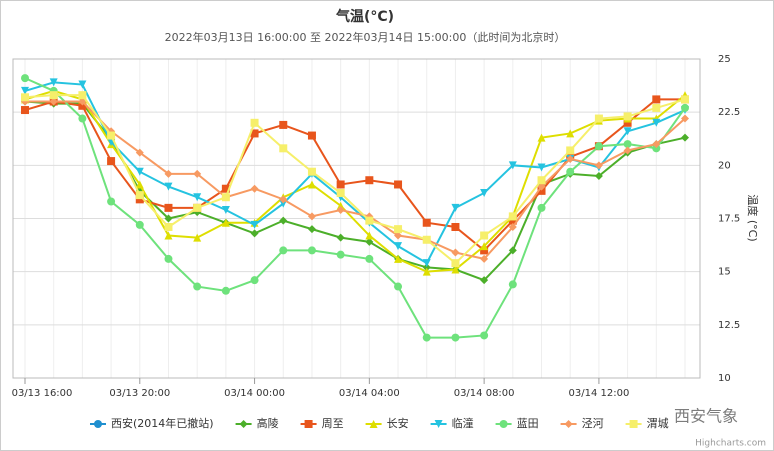 Image resolution: width=774 pixels, height=451 pixels. I want to click on chart-title: 气温(°C), so click(364, 16).